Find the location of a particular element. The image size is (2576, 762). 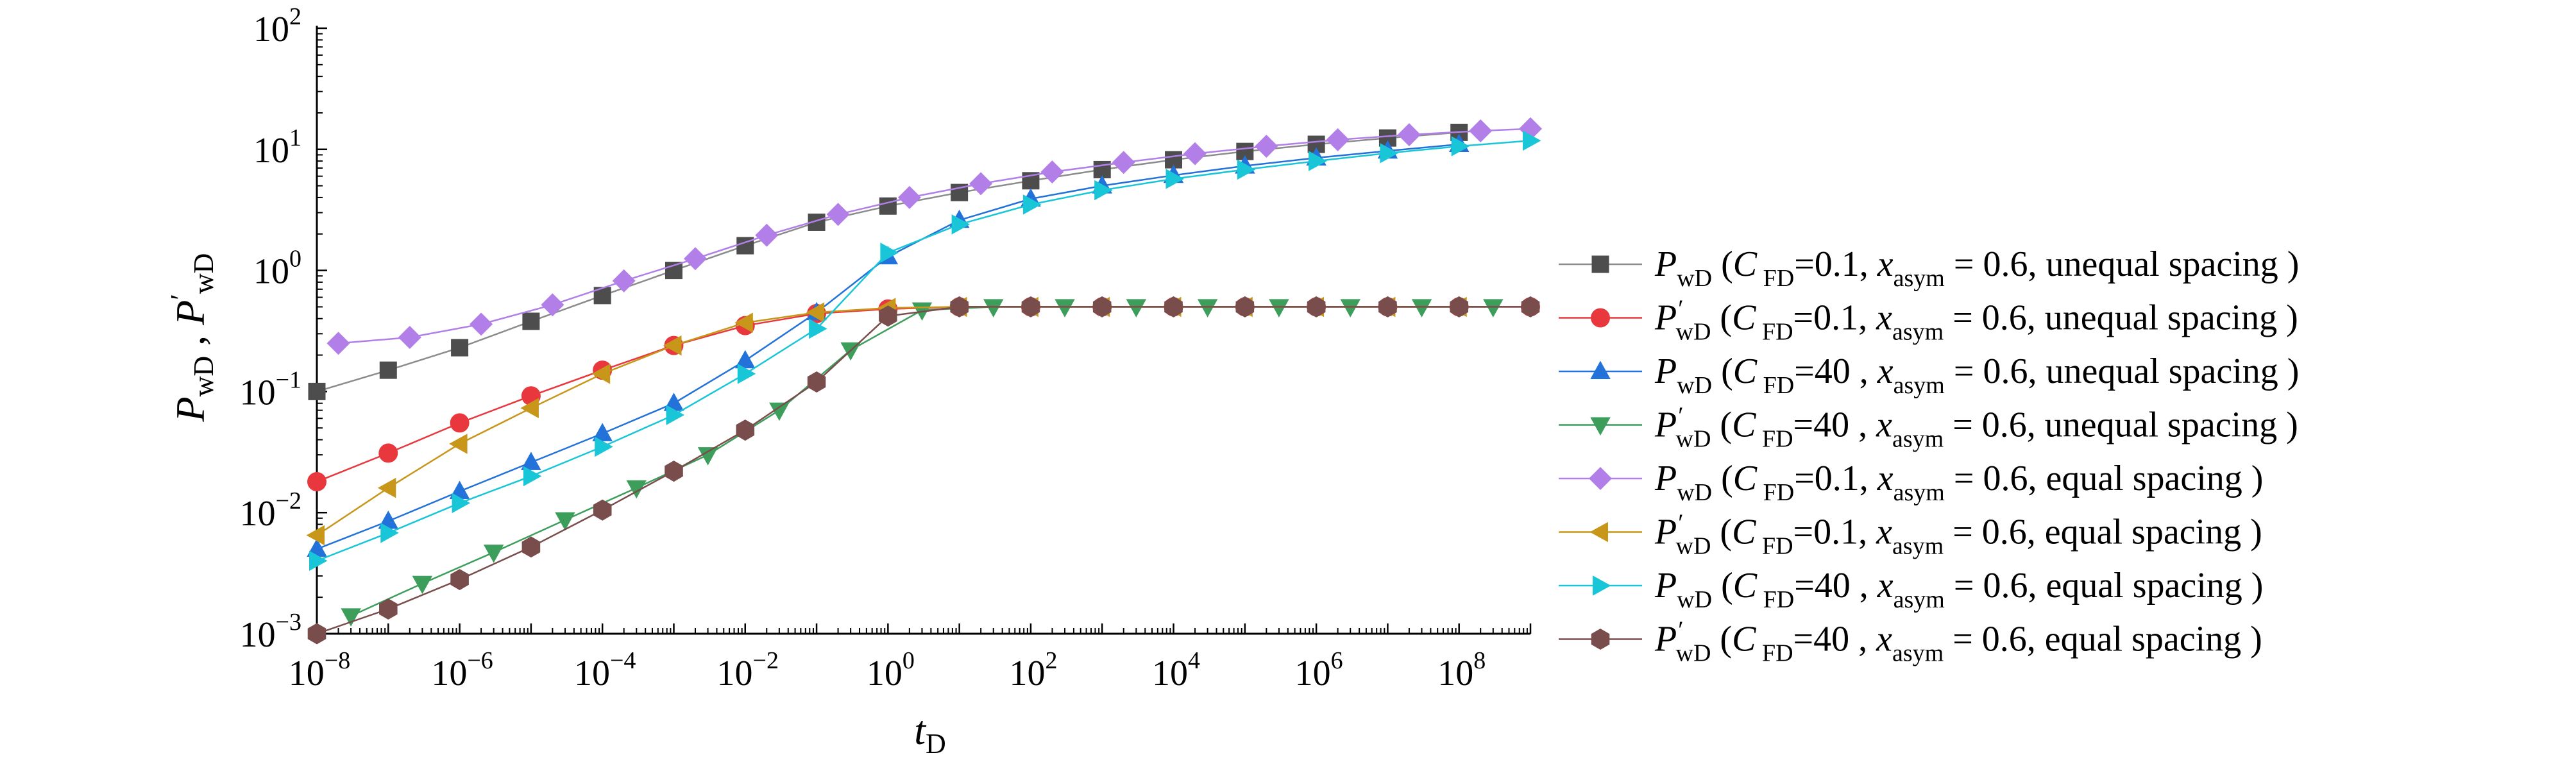

x-tick-label: 10⁻⁶ is located at coordinates (462, 670).